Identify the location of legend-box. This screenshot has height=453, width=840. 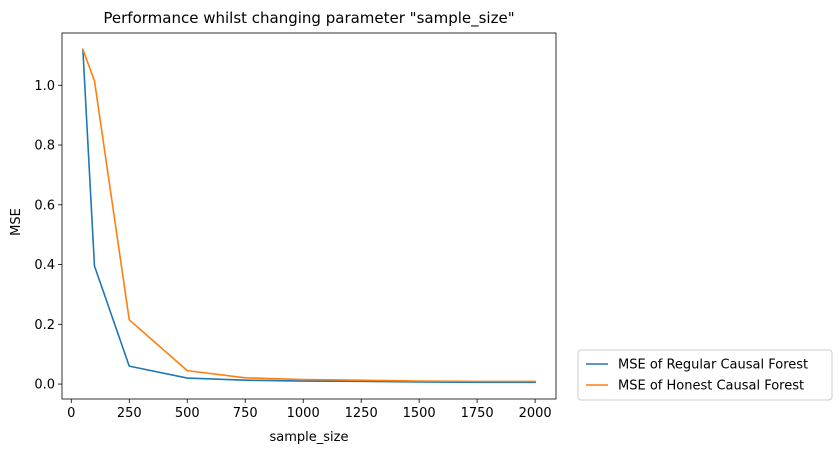
(705, 375).